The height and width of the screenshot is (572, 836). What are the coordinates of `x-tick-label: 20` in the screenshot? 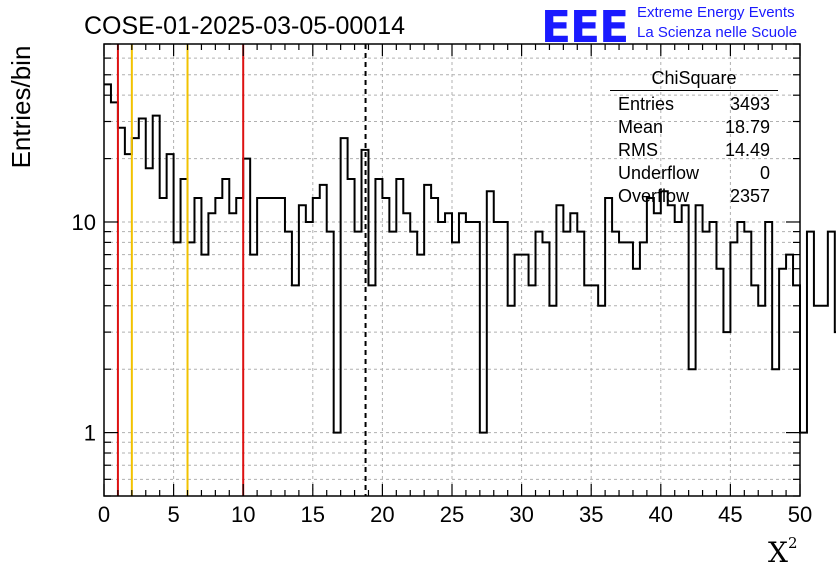 It's located at (382, 514).